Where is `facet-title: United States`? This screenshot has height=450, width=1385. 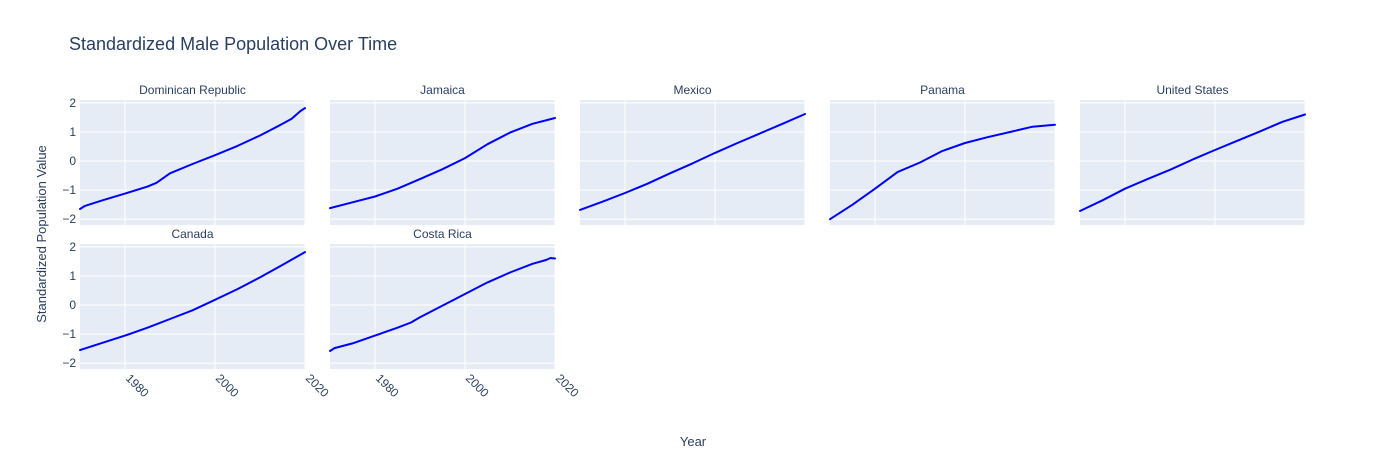 facet-title: United States is located at coordinates (1192, 90).